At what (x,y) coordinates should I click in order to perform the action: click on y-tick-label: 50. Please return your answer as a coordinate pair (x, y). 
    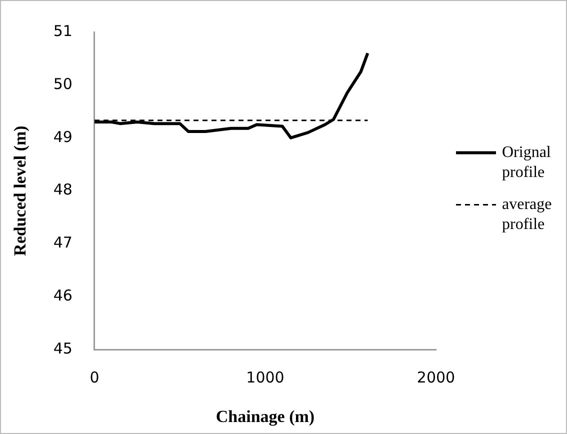
    Looking at the image, I should click on (62, 83).